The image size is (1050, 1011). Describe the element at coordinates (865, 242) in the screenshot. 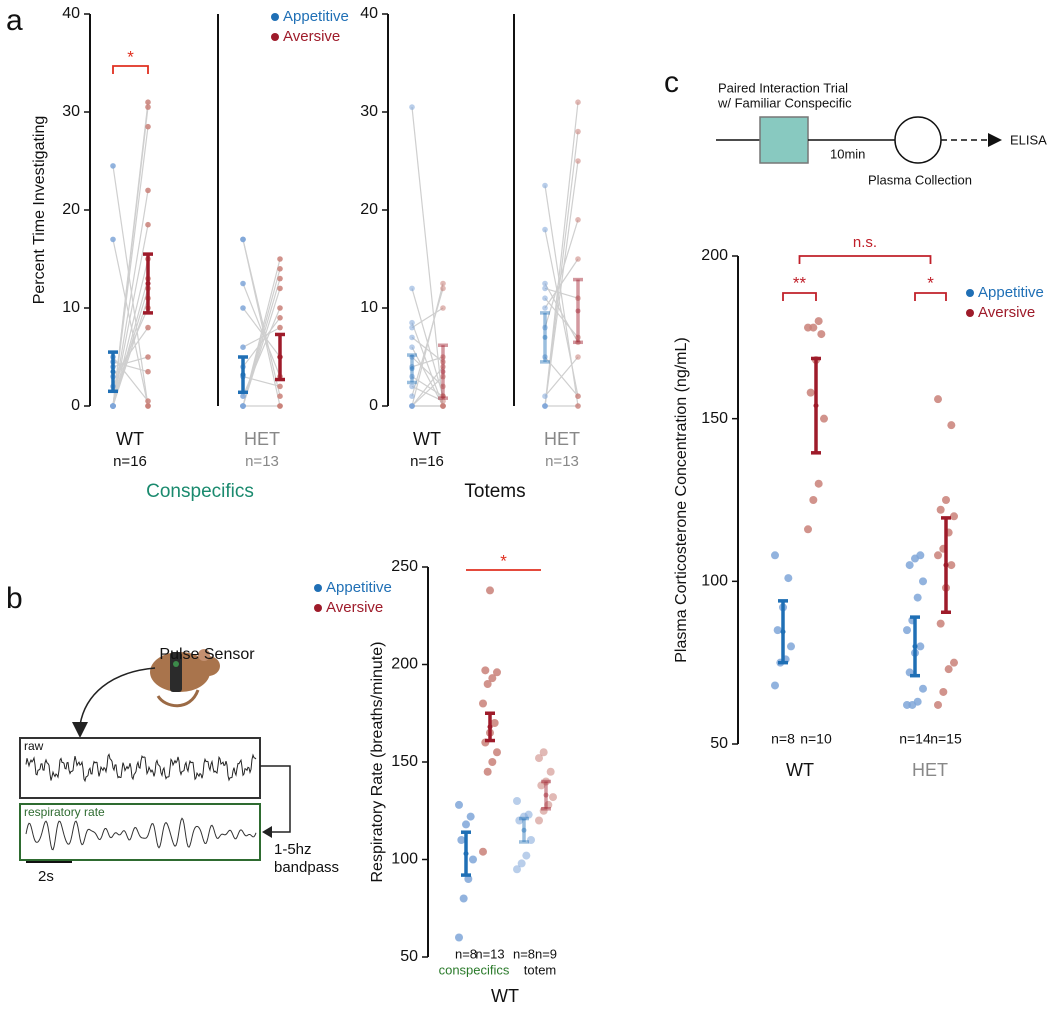

I see `significance-label: n.s.` at that location.